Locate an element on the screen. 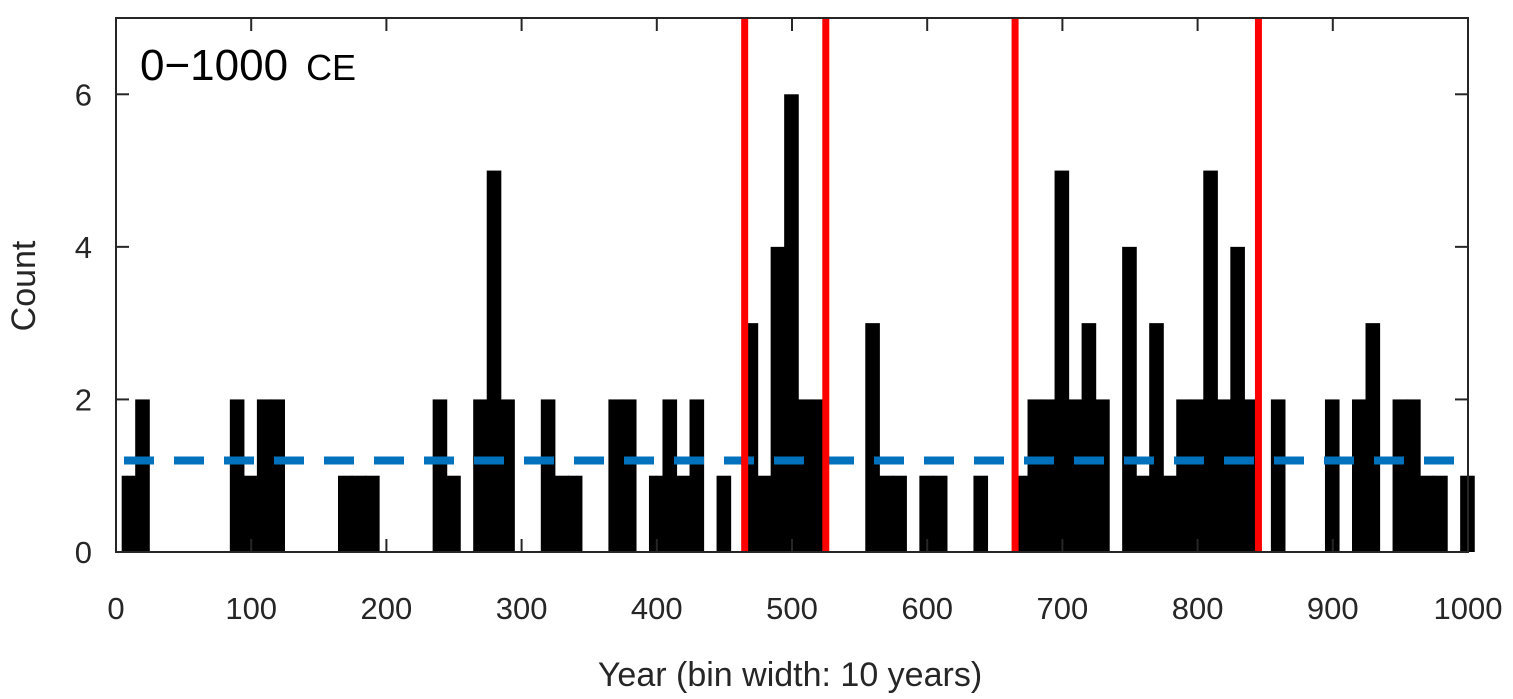 The image size is (1513, 699). y-tick-label-2: 2 is located at coordinates (83, 399).